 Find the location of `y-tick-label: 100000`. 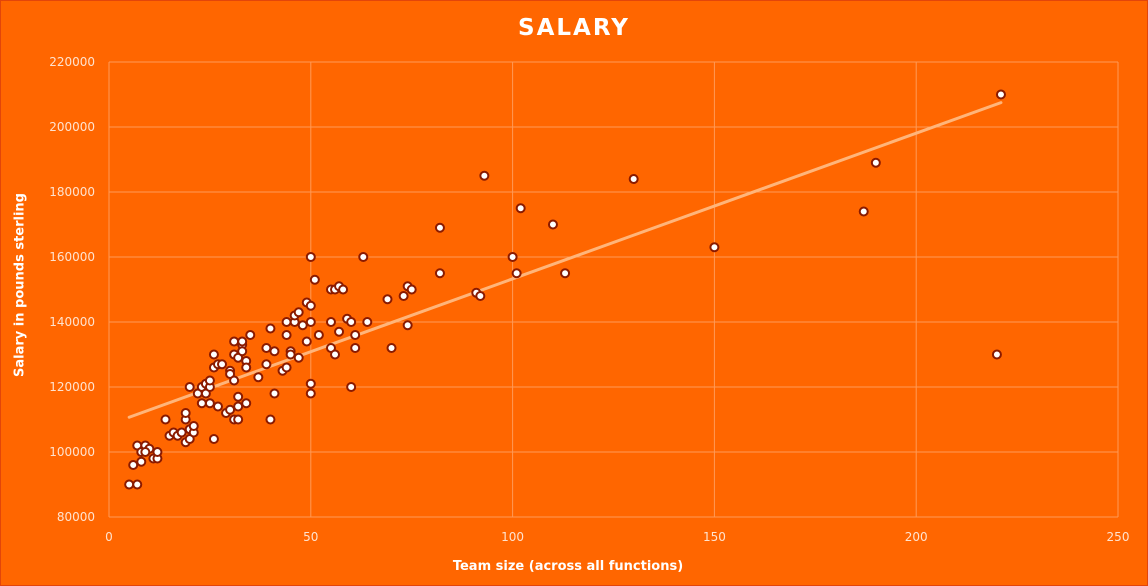

y-tick-label: 100000 is located at coordinates (72, 452).